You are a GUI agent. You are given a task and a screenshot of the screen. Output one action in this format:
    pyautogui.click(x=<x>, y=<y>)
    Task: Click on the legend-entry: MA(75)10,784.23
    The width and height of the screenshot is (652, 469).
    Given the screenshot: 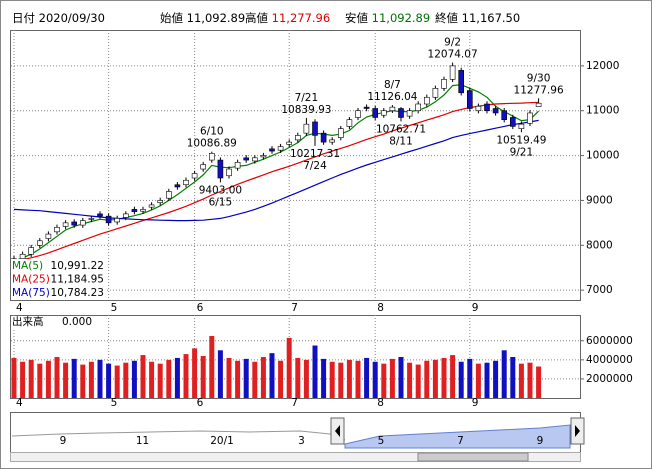 What is the action you would take?
    pyautogui.click(x=58, y=293)
    